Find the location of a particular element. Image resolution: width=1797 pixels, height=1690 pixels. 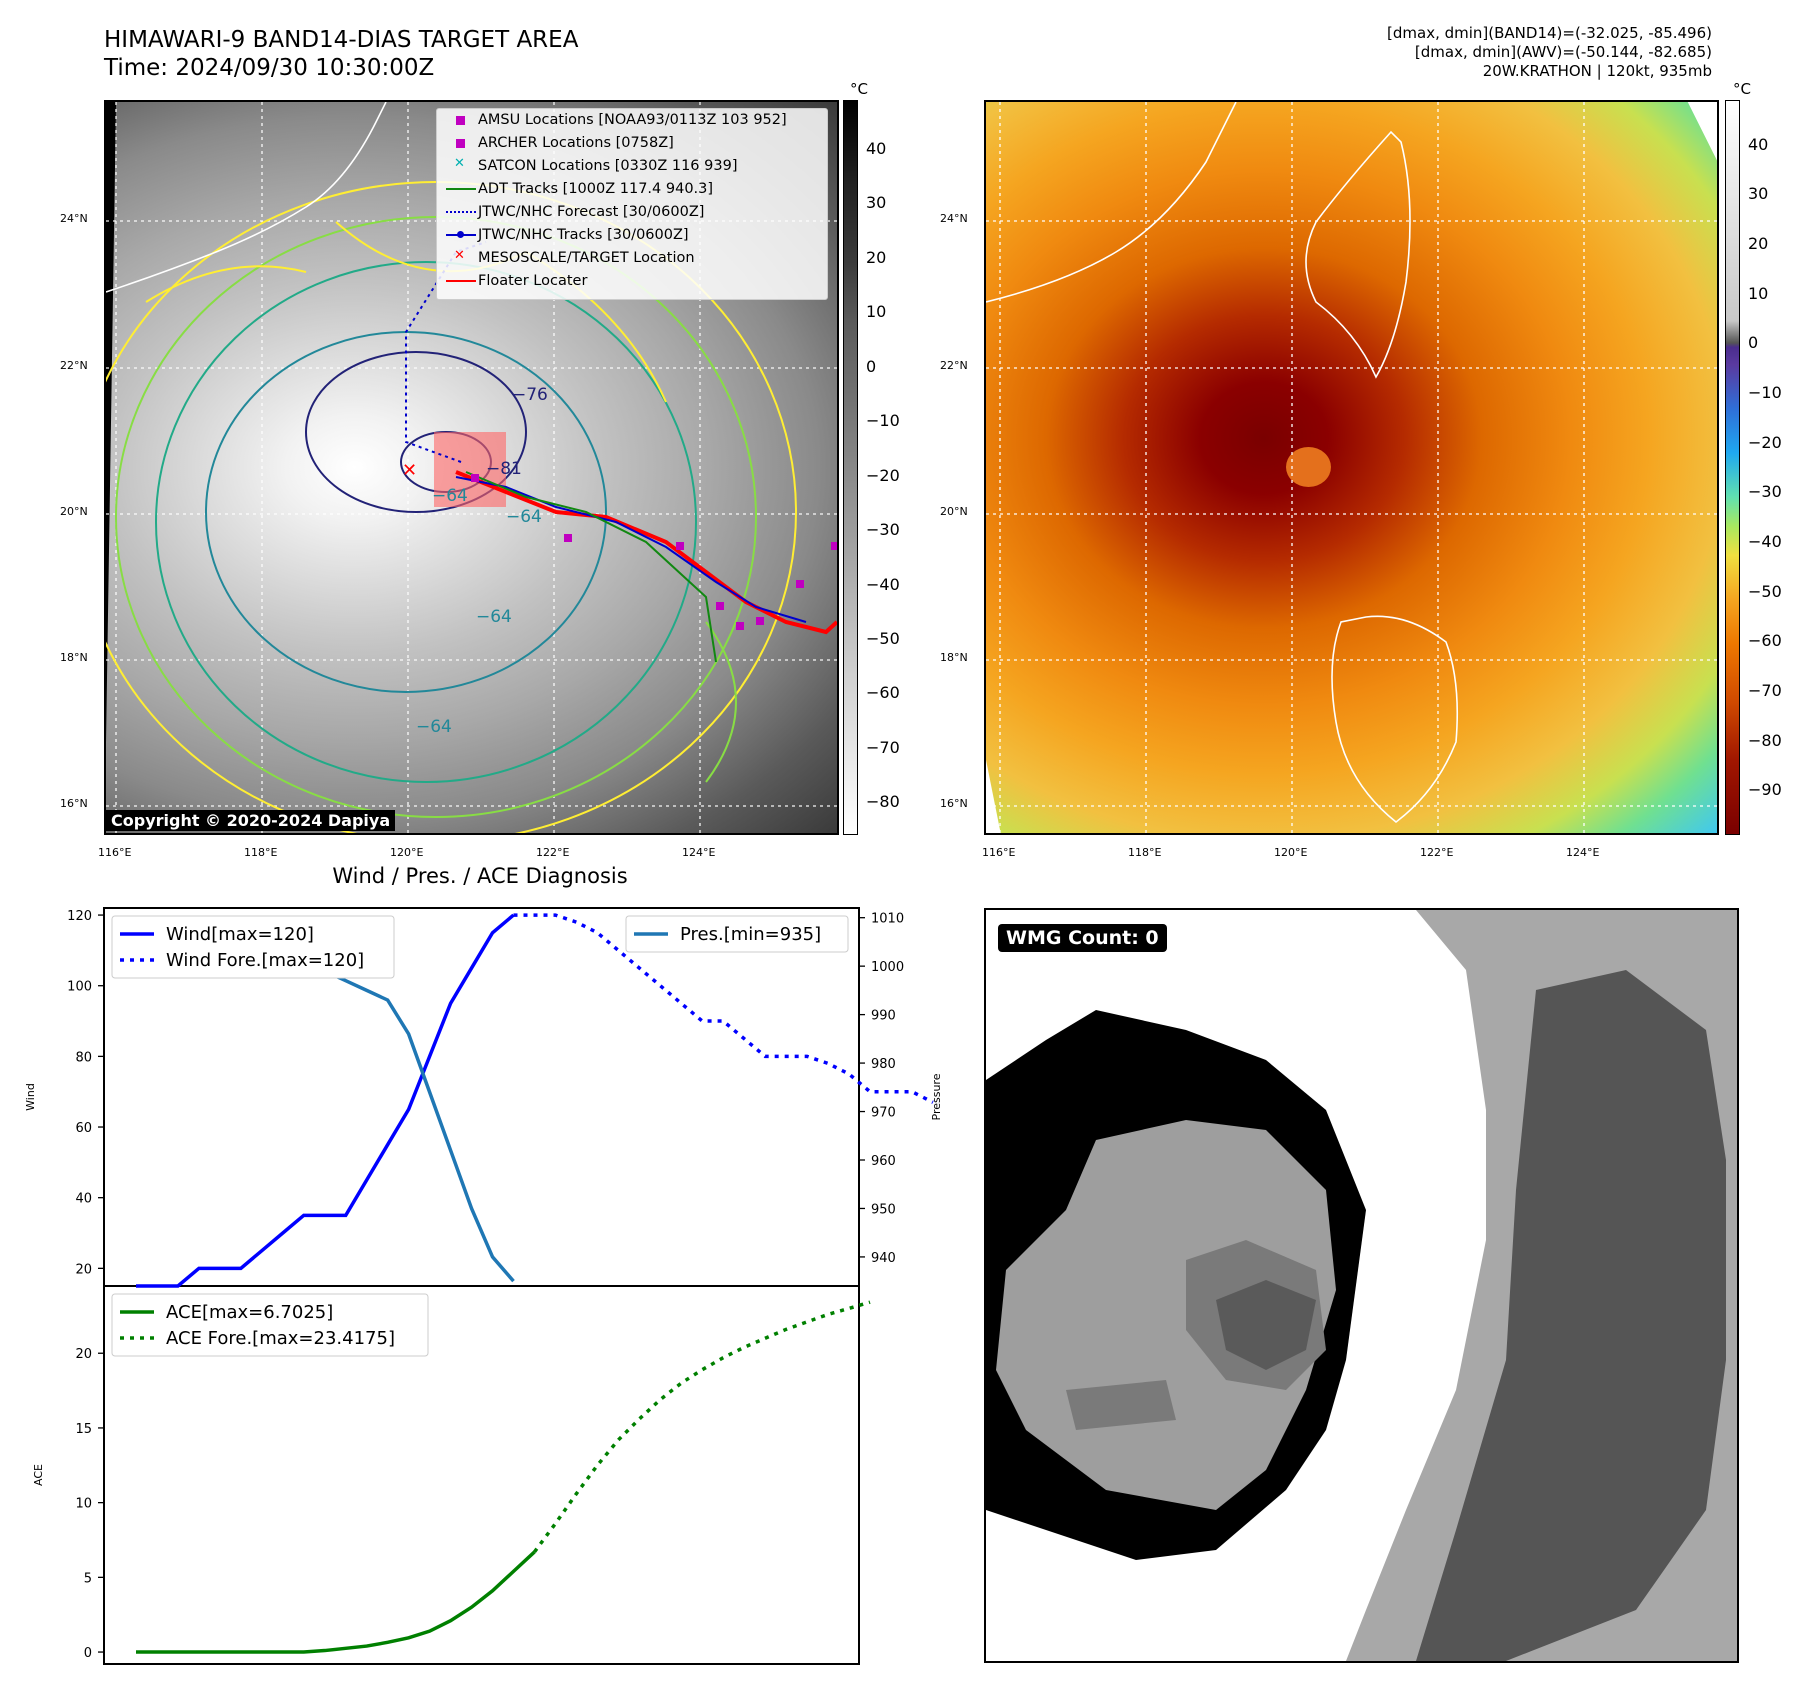

y-tick-label: 120 is located at coordinates (79, 916).